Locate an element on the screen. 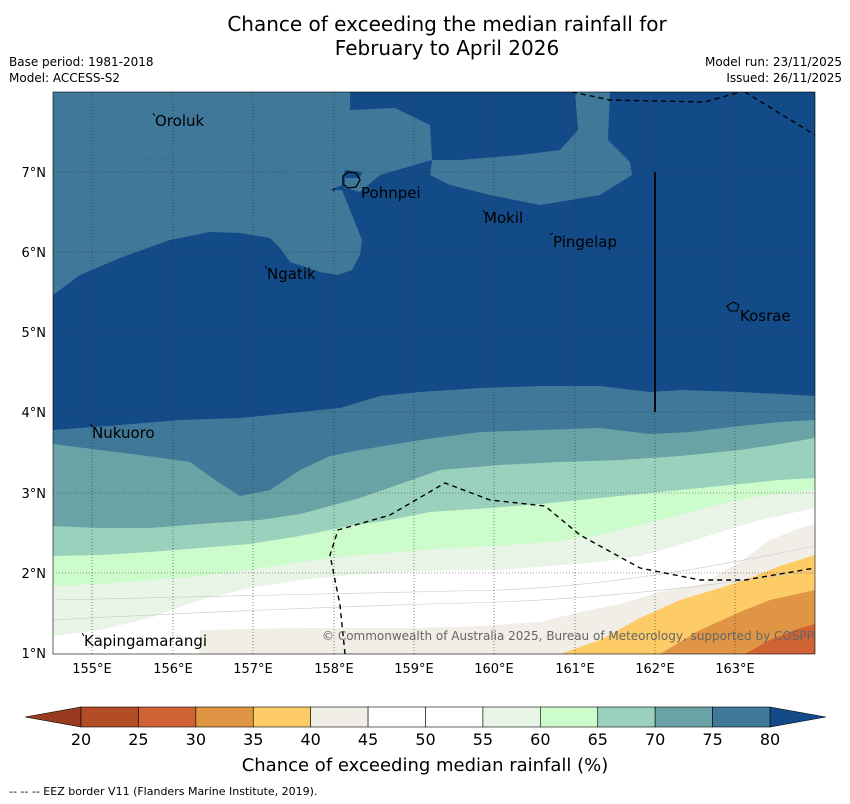 The width and height of the screenshot is (850, 804). issued-date: Issued: 26/11/2025 is located at coordinates (784, 78).